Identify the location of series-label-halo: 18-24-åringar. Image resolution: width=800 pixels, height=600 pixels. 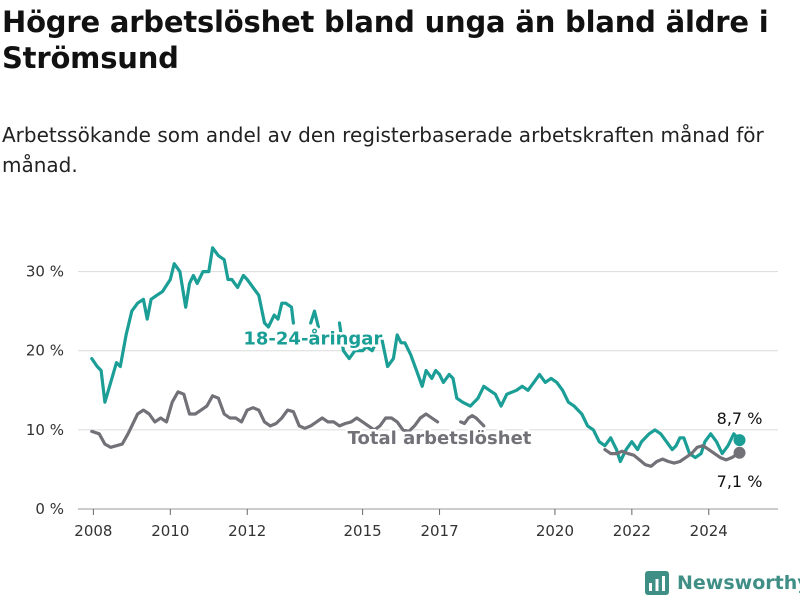
(312, 338).